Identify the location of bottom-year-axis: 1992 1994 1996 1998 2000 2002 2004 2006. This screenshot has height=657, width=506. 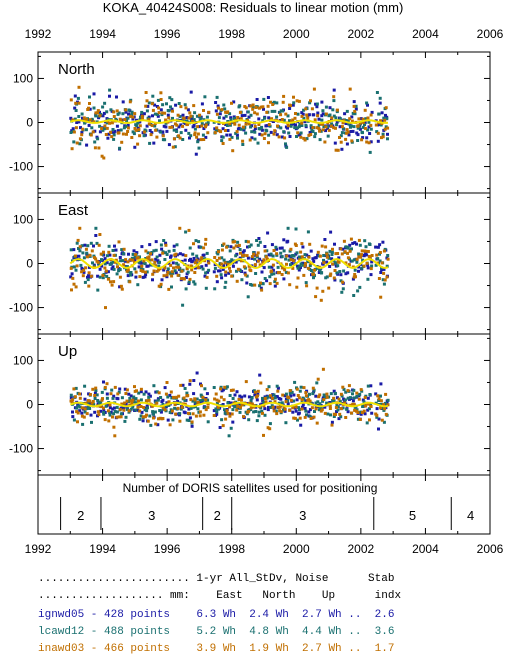
(264, 549).